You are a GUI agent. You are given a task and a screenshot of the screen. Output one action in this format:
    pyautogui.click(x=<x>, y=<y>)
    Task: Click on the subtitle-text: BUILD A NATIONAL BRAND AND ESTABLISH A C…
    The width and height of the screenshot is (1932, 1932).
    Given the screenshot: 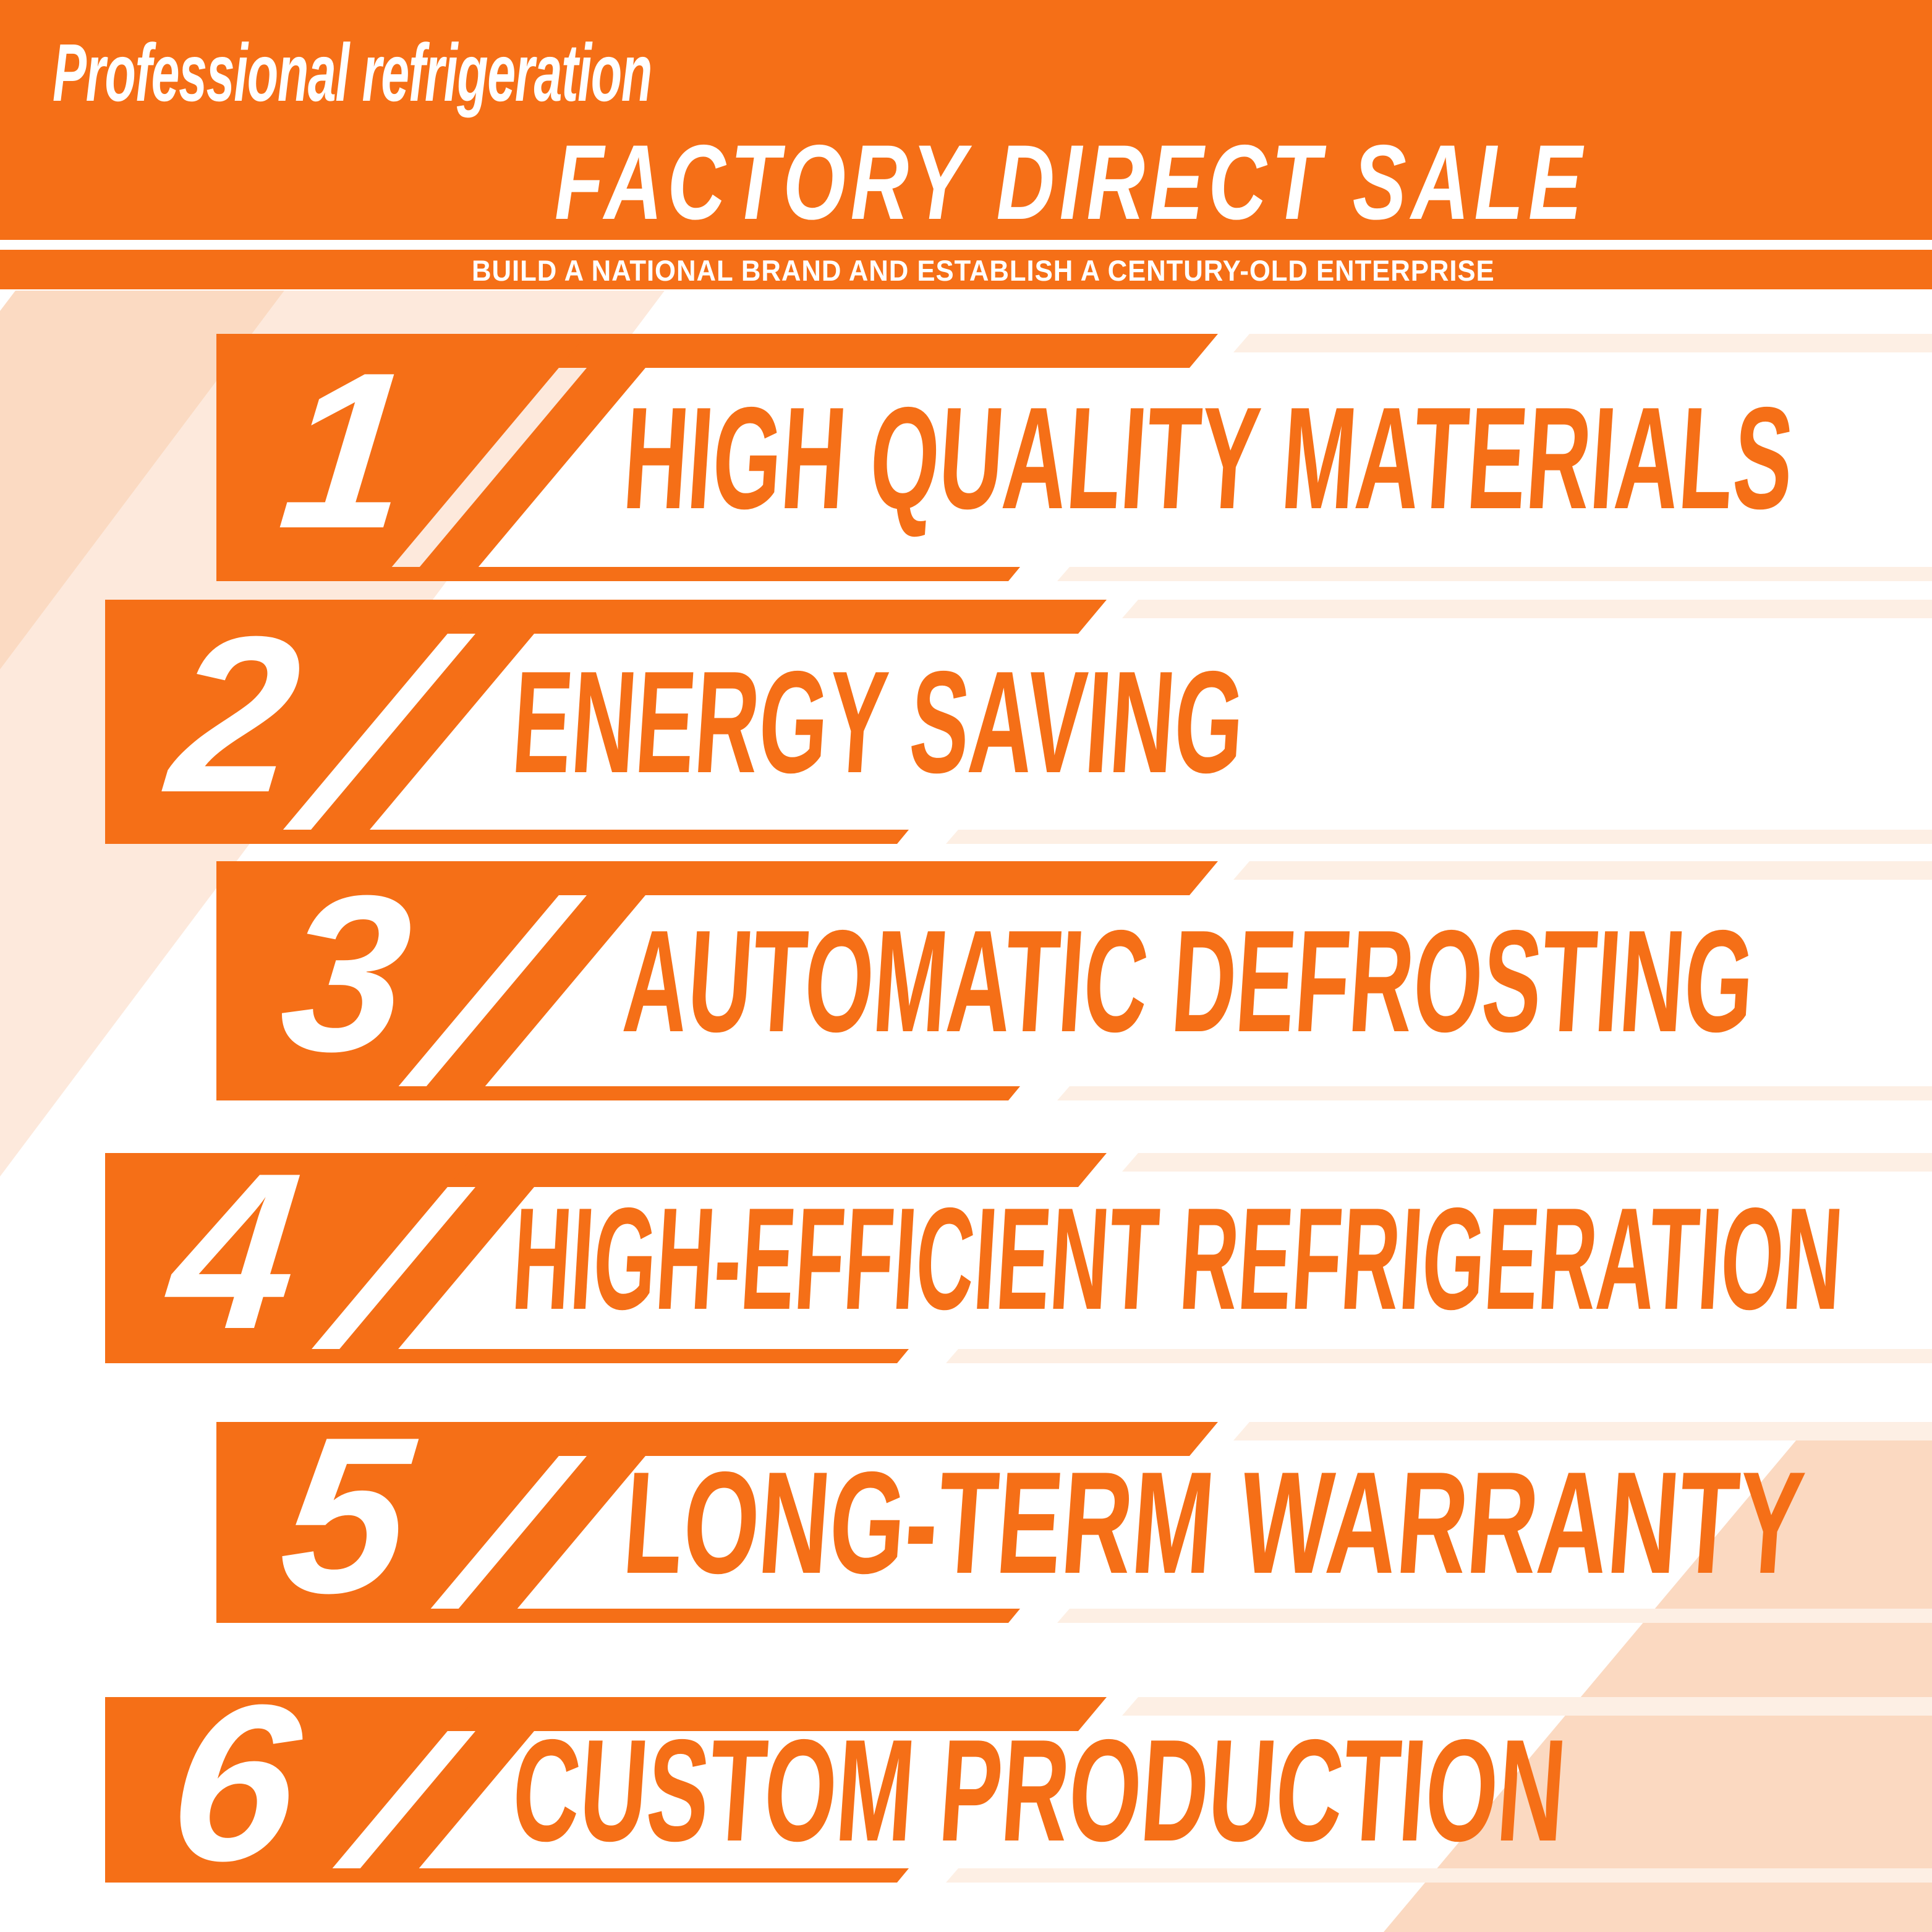 What is the action you would take?
    pyautogui.click(x=984, y=270)
    